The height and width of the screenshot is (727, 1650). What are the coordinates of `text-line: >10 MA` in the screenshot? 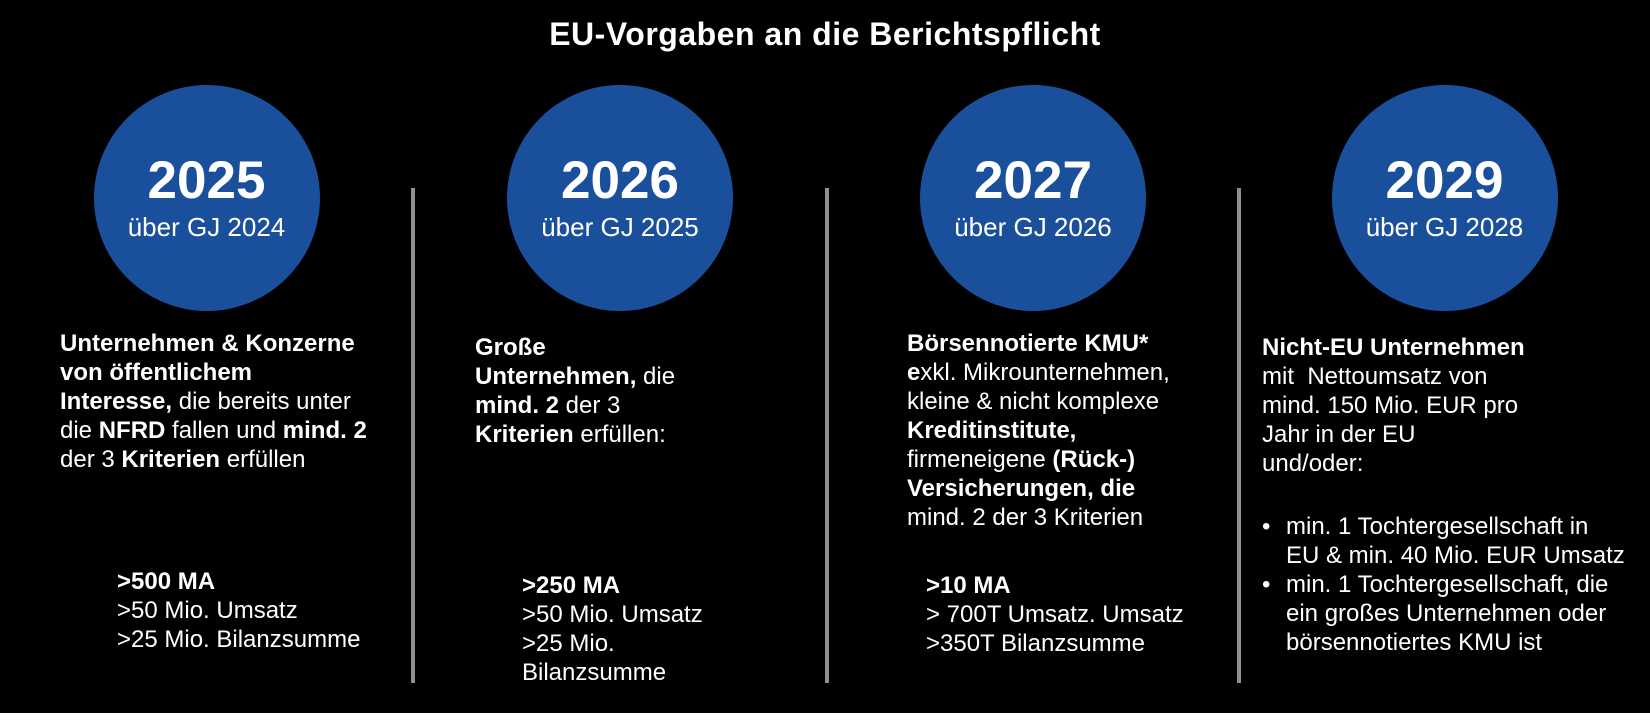 It's located at (1055, 585).